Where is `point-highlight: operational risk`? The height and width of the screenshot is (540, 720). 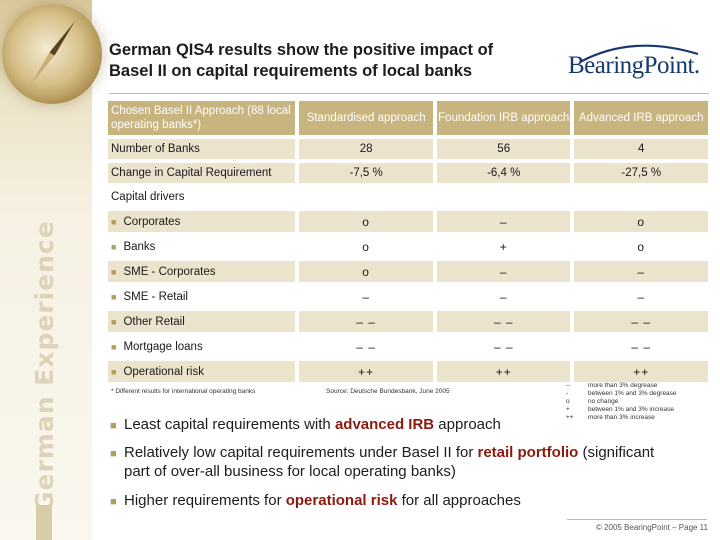 point-highlight: operational risk is located at coordinates (341, 500).